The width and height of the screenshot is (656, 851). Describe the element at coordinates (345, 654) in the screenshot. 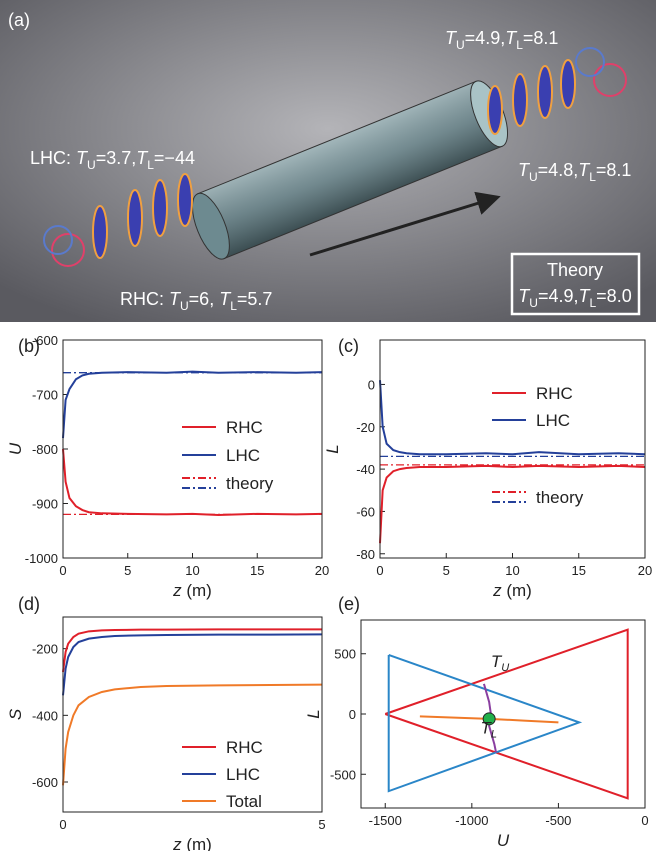

I see `y-tick-label: 500` at that location.